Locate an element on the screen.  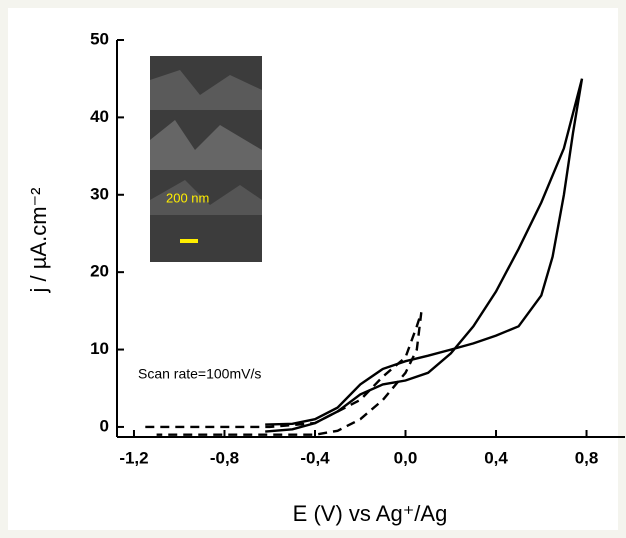
annotation: Scan rate=100mV/s is located at coordinates (199, 374).